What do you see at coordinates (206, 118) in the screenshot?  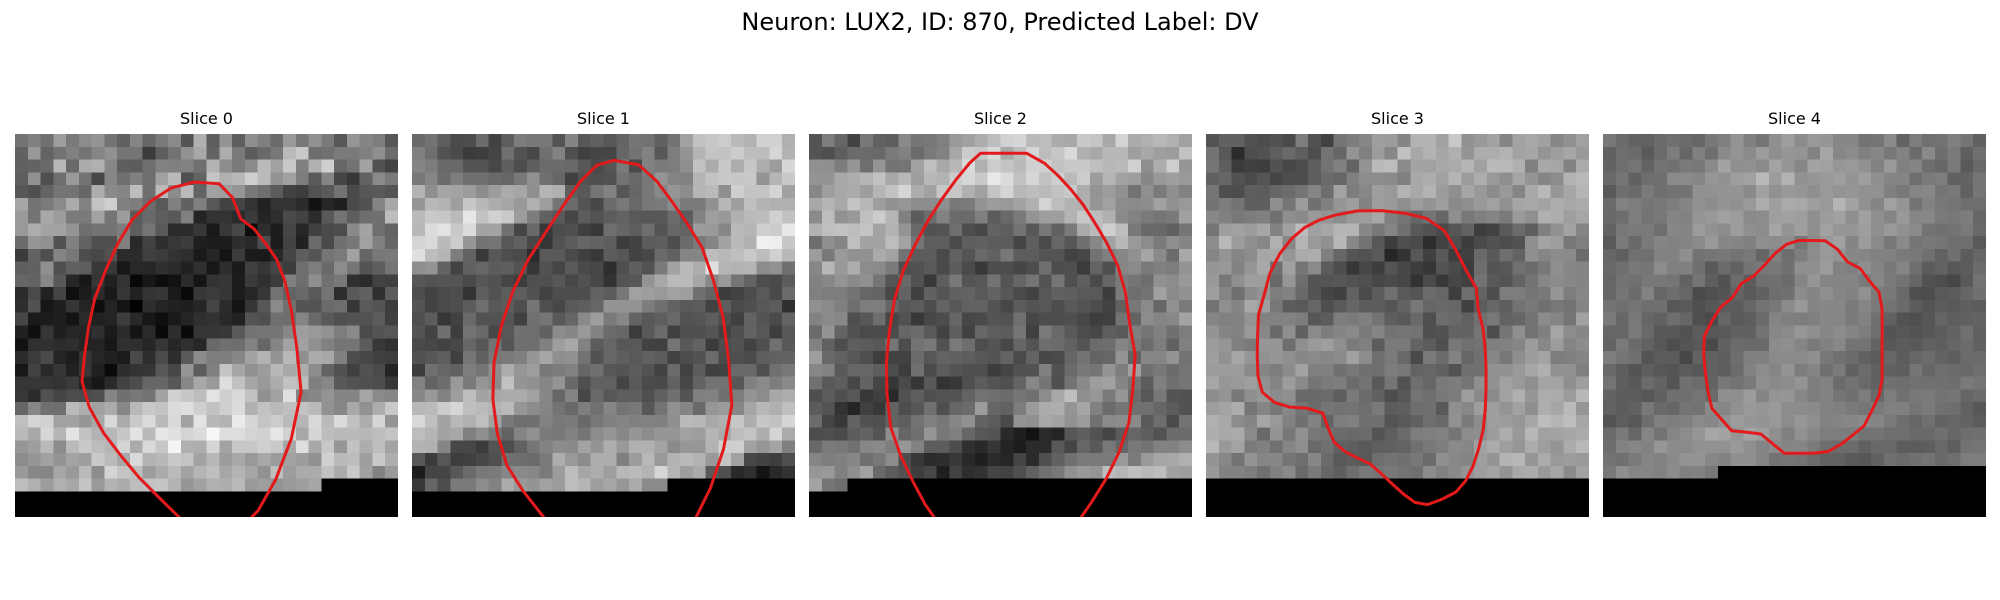 I see `slice-title-0: Slice 0` at bounding box center [206, 118].